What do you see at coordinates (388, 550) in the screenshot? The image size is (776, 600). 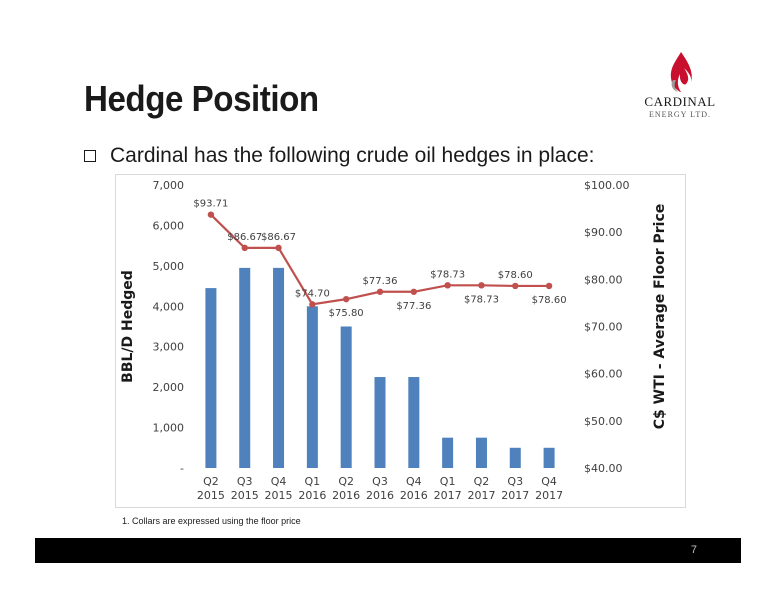 I see `footer-bar: 7` at bounding box center [388, 550].